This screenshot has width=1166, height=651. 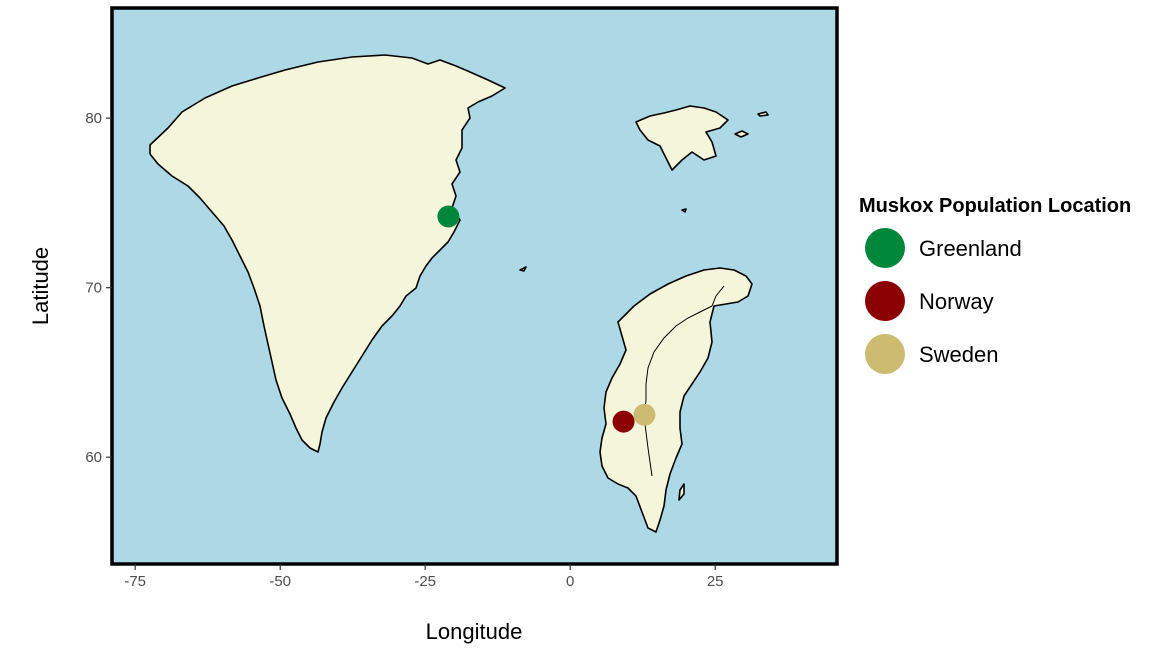 What do you see at coordinates (956, 301) in the screenshot?
I see `legend-label-norway: Norway` at bounding box center [956, 301].